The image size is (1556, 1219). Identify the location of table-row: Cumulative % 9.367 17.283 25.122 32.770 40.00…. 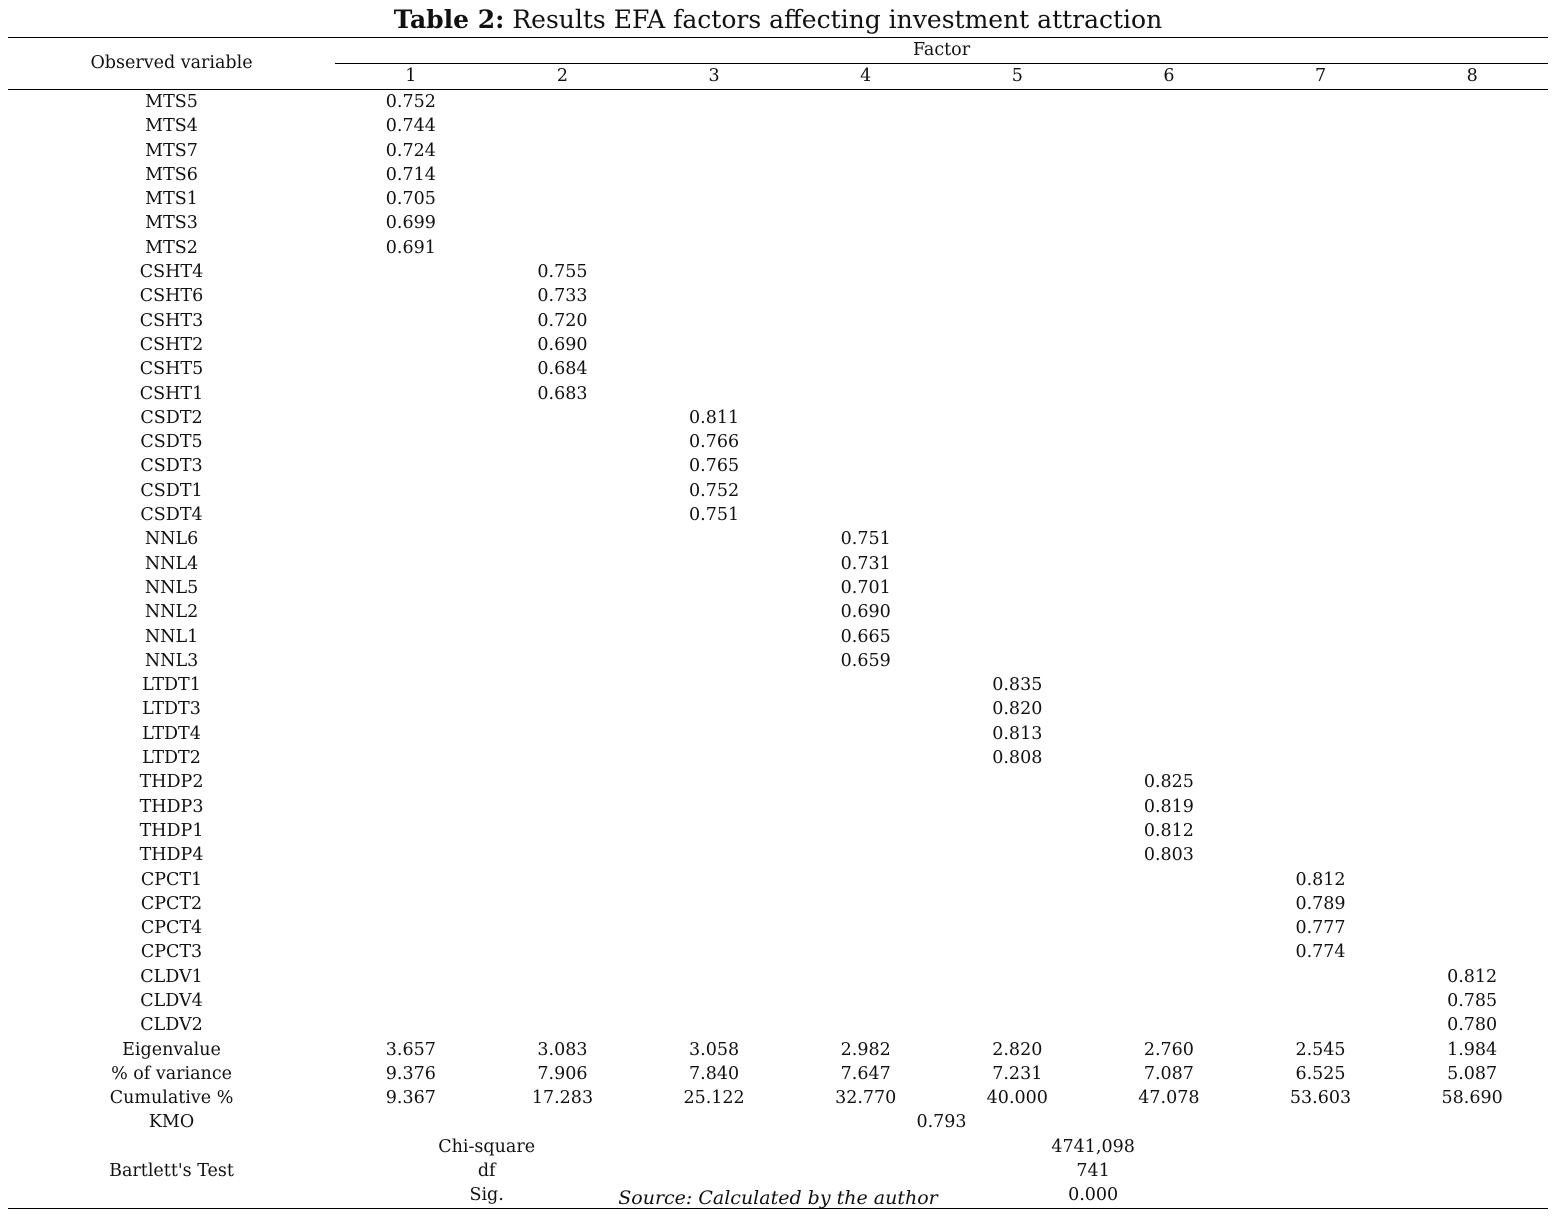
(778, 1098).